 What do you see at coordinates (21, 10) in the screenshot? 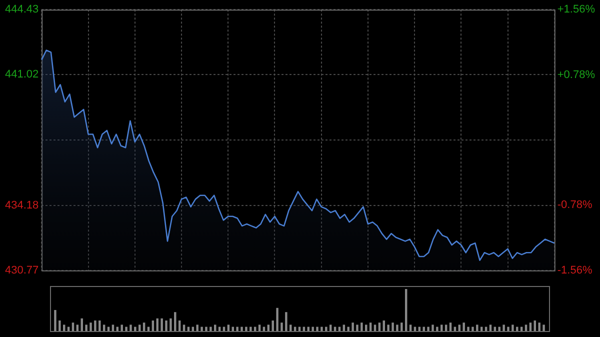
I see `y-tick-label: 444.43` at bounding box center [21, 10].